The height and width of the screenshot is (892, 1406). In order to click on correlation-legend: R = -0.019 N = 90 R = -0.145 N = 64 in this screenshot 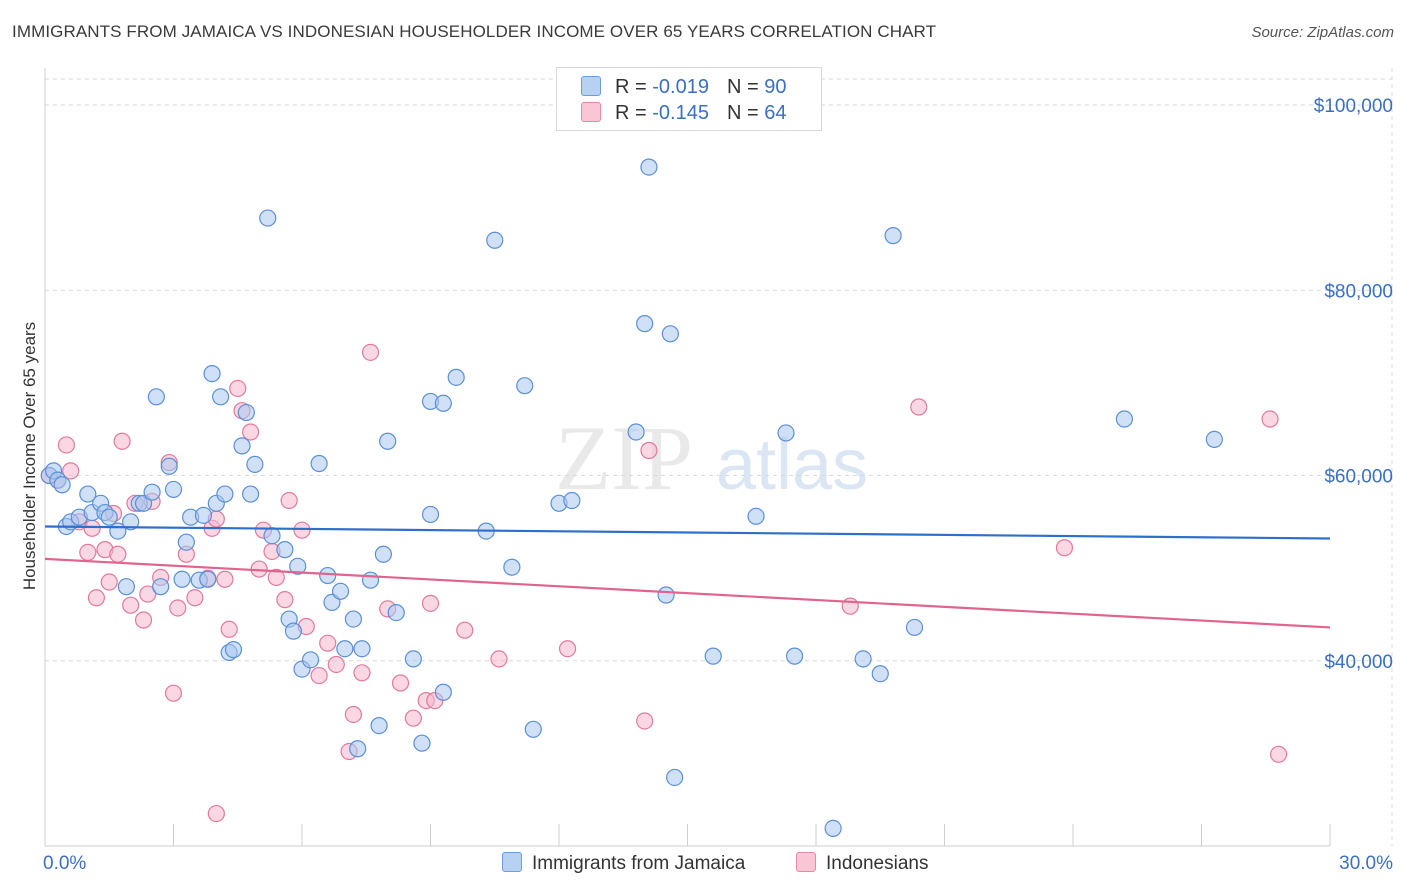, I will do `click(689, 99)`.